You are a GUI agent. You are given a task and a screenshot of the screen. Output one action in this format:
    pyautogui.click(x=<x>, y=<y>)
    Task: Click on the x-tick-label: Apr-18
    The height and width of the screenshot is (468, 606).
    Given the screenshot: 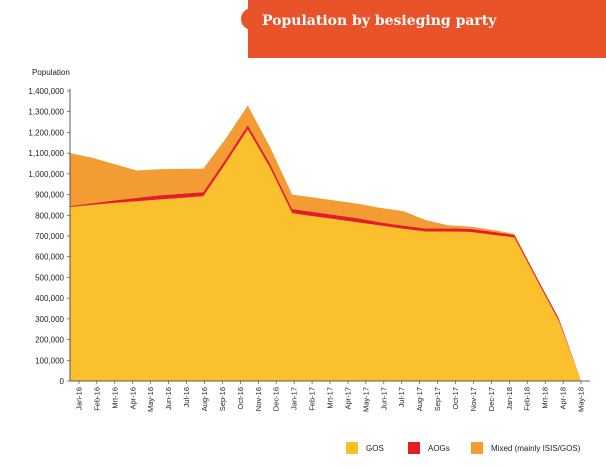 What is the action you would take?
    pyautogui.click(x=563, y=398)
    